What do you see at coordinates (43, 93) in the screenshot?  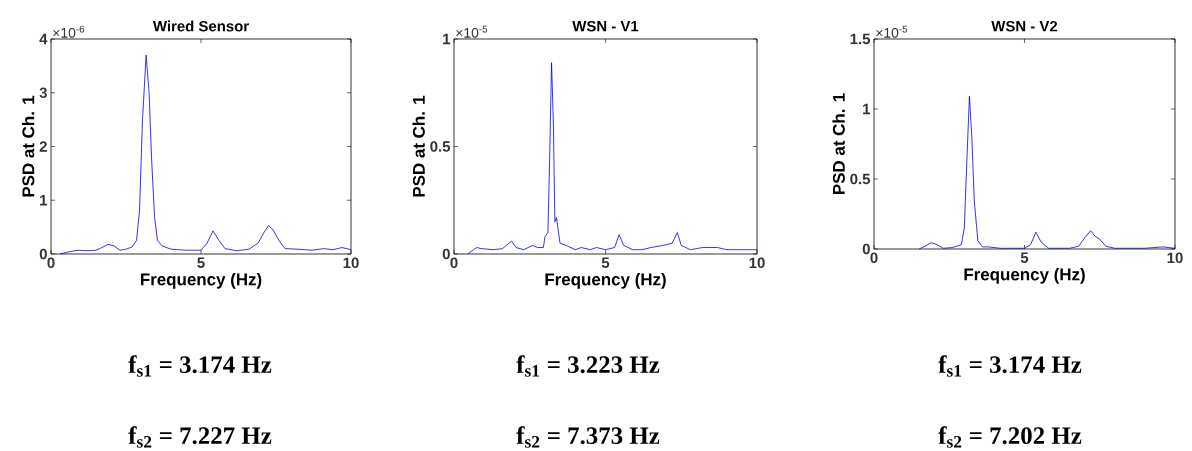 I see `y-tick-label: 3` at bounding box center [43, 93].